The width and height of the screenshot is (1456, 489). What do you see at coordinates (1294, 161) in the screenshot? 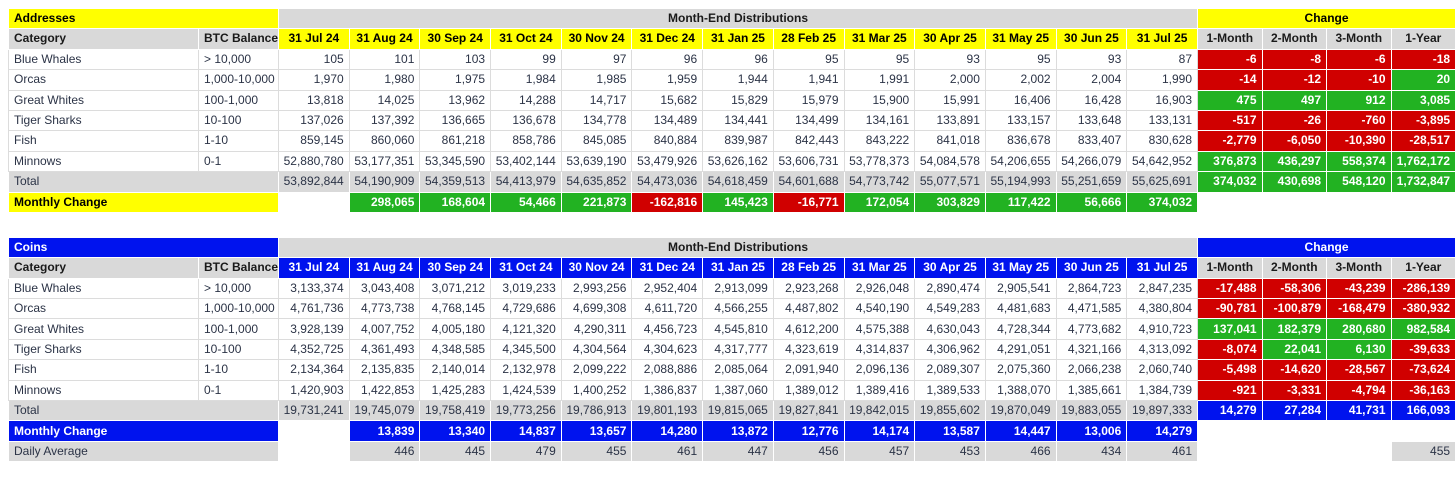
I see `change-cell: 436,297` at bounding box center [1294, 161].